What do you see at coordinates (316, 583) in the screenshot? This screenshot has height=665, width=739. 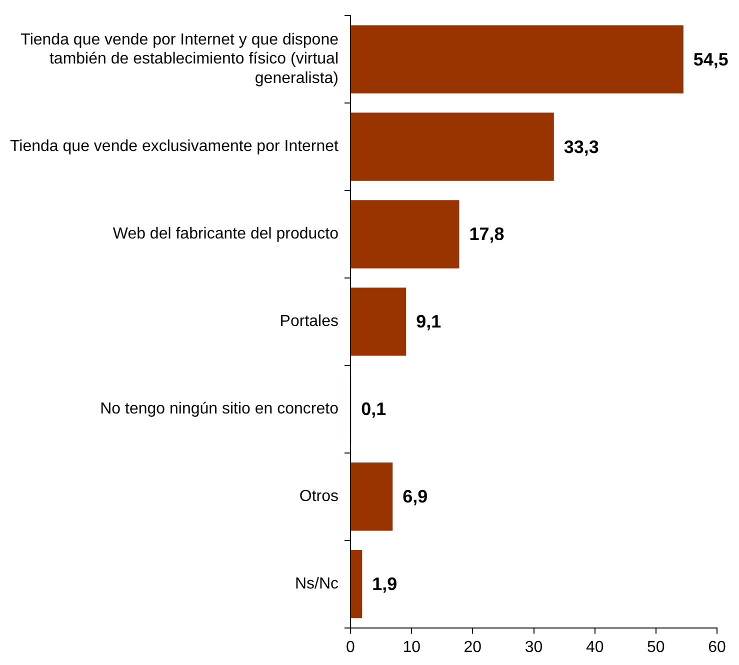 I see `y-tick-label: Ns/Nc` at bounding box center [316, 583].